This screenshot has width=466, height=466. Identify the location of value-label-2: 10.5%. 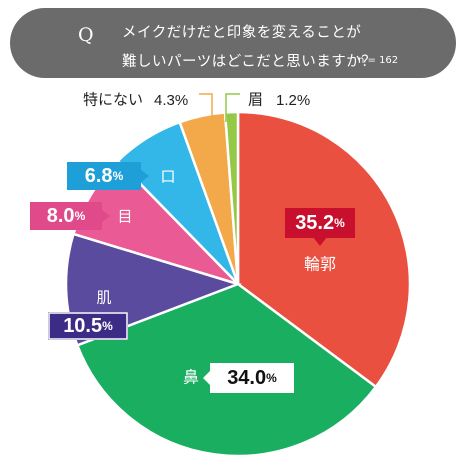
(88, 326).